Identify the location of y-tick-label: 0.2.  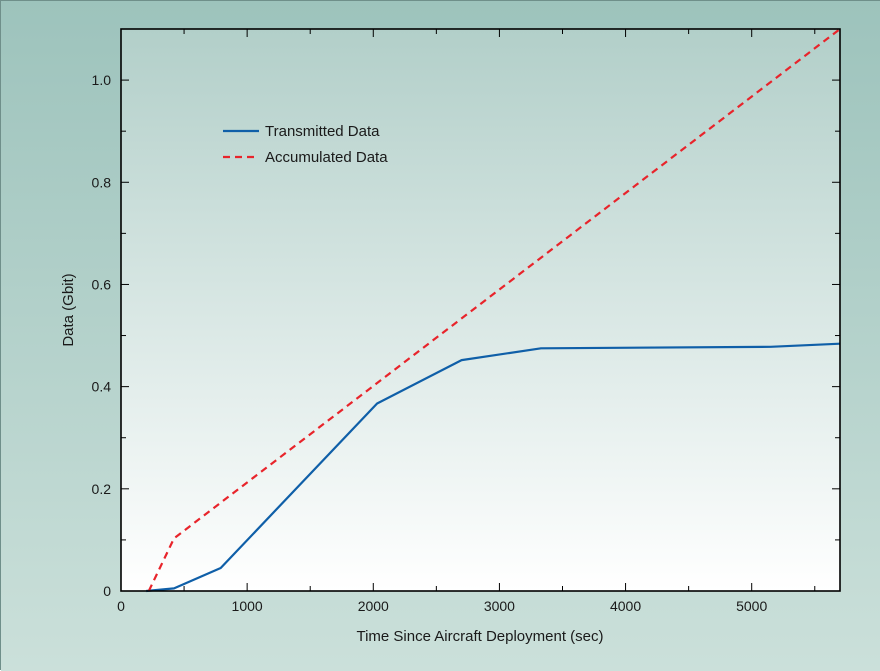
(102, 489).